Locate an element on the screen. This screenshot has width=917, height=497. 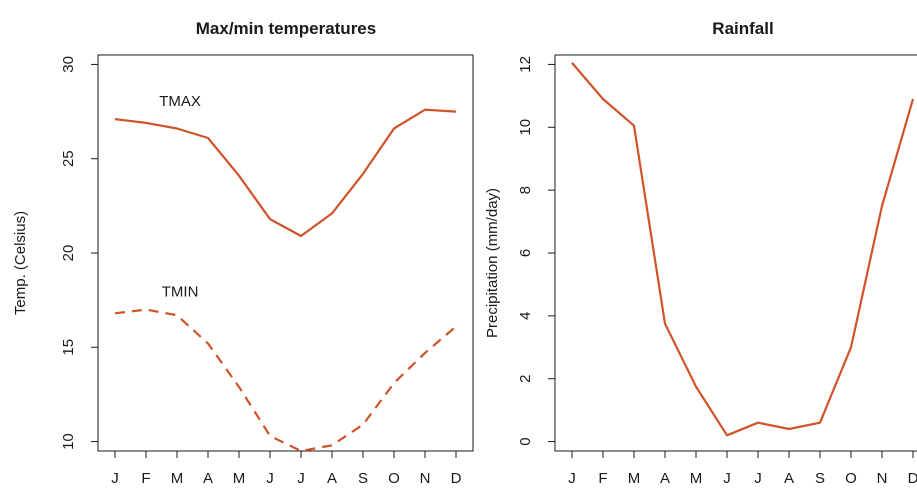
rain-x-tick-label: F is located at coordinates (602, 478).